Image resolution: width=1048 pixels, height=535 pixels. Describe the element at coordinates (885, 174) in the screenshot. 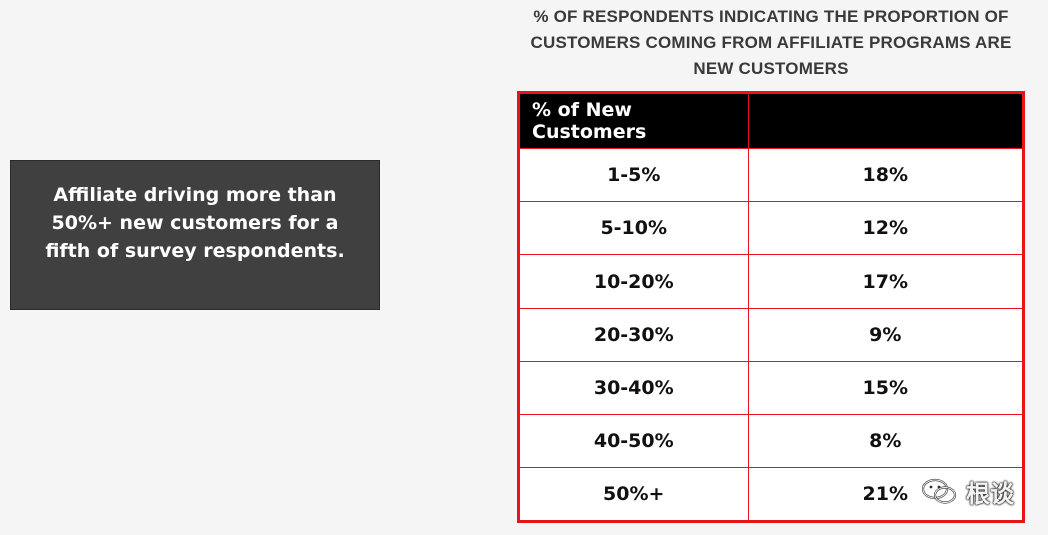

I see `value-cell: 18%` at that location.